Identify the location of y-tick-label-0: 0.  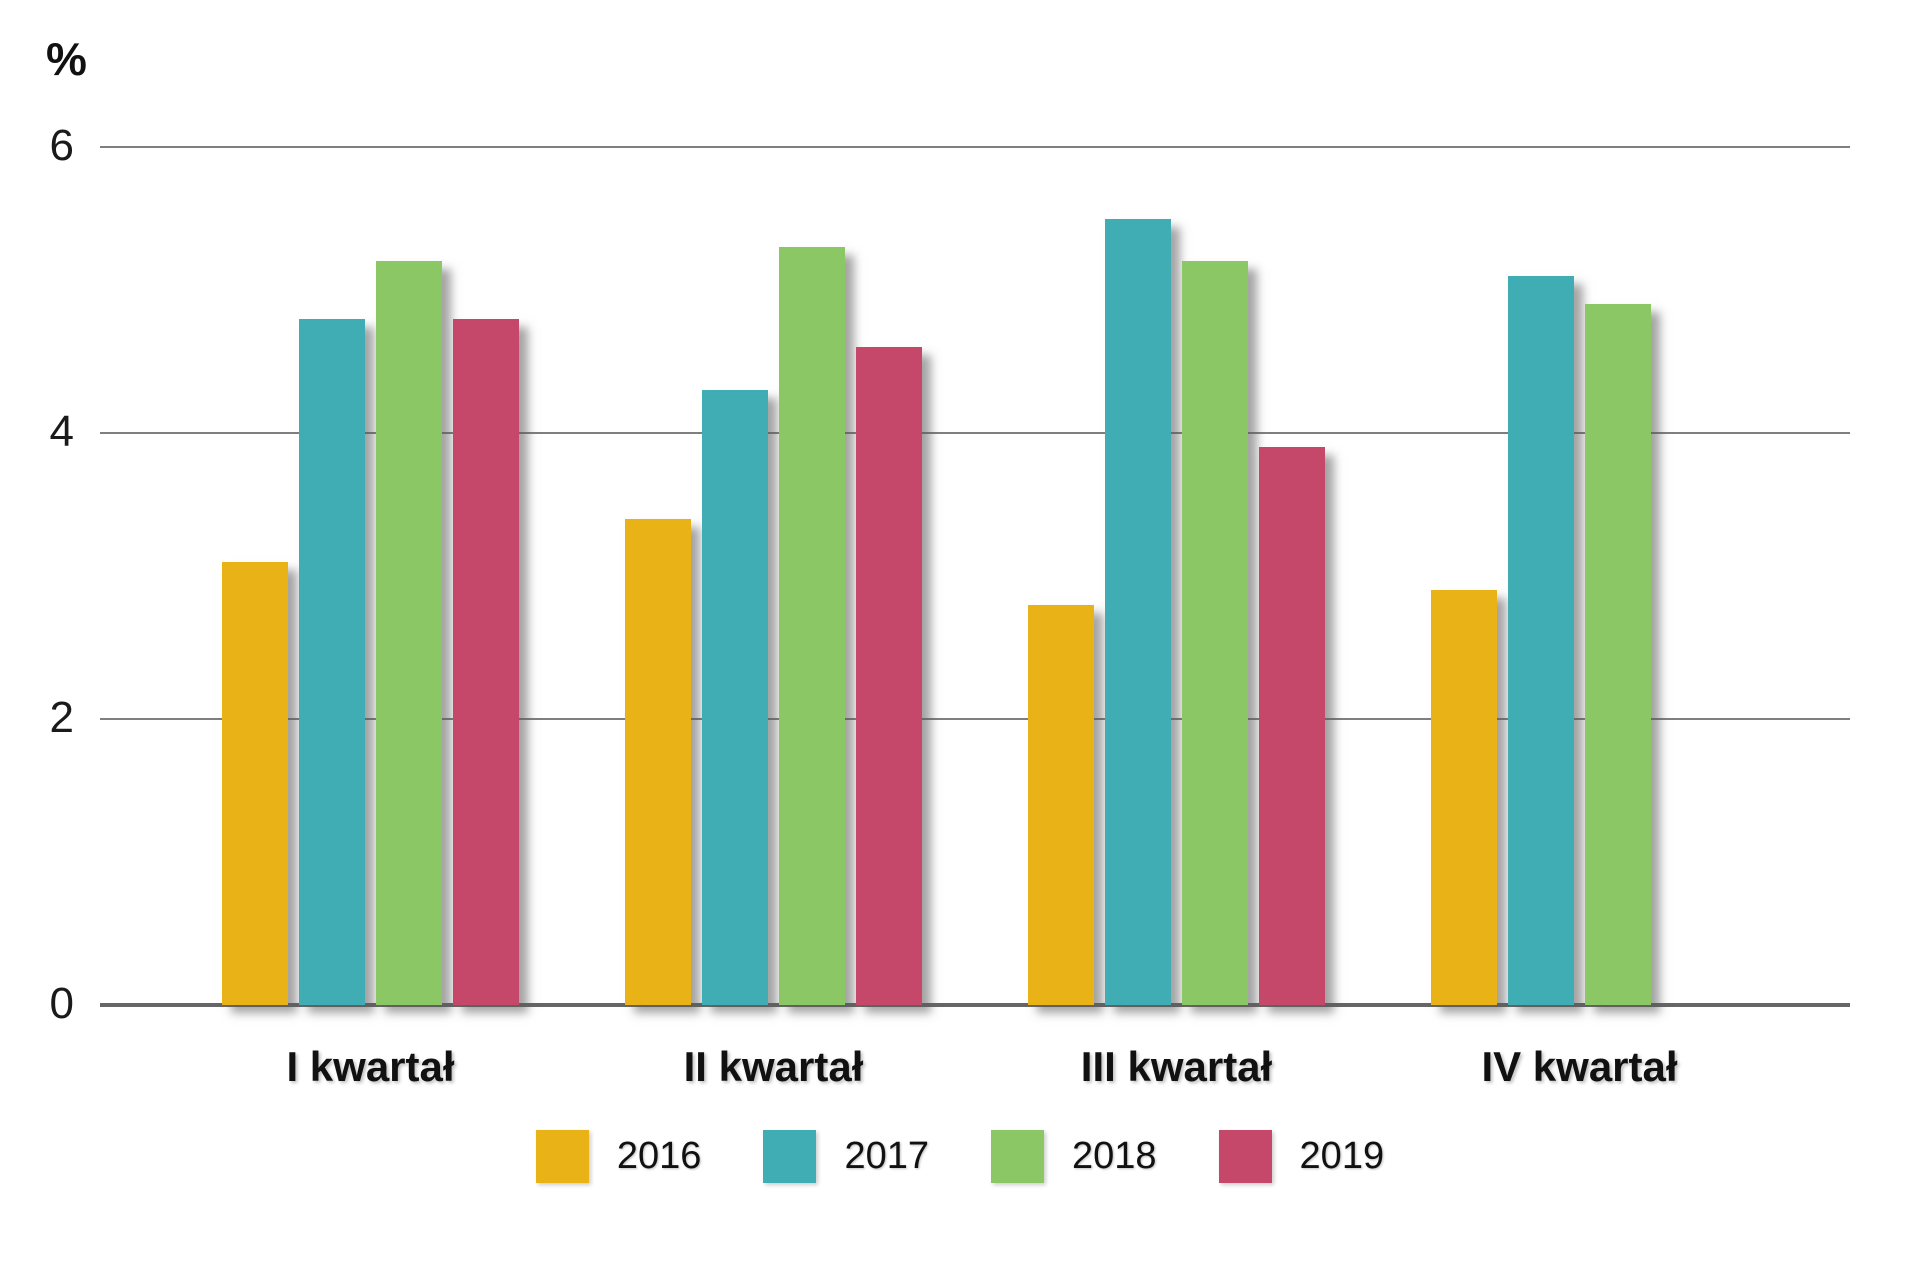
(61, 1004).